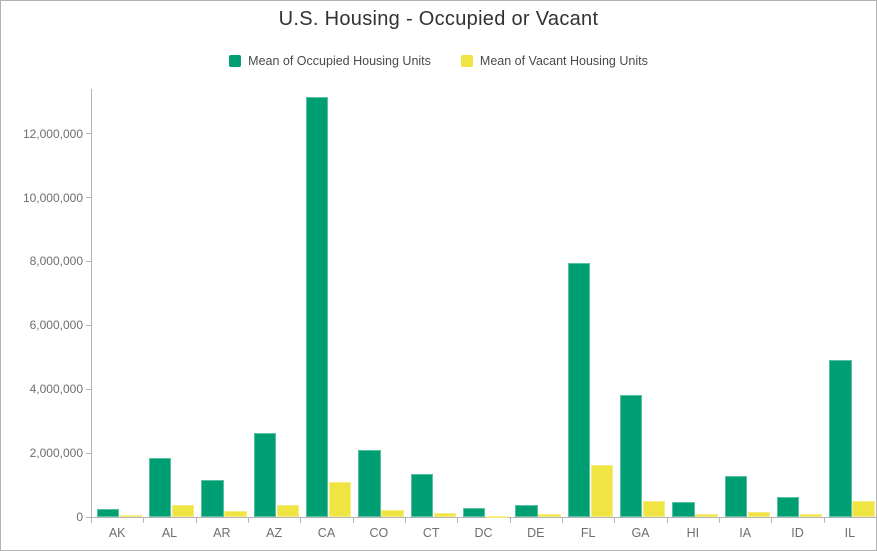 This screenshot has width=877, height=551. I want to click on bar-occupied-ar, so click(212, 498).